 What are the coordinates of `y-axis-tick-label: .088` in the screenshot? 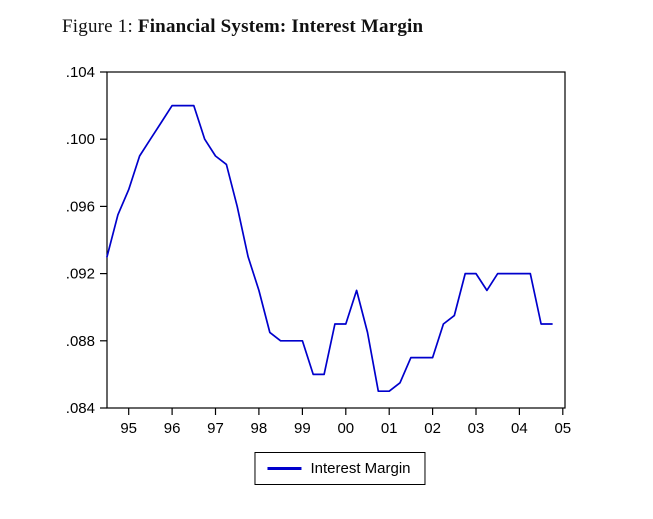 It's located at (80, 341).